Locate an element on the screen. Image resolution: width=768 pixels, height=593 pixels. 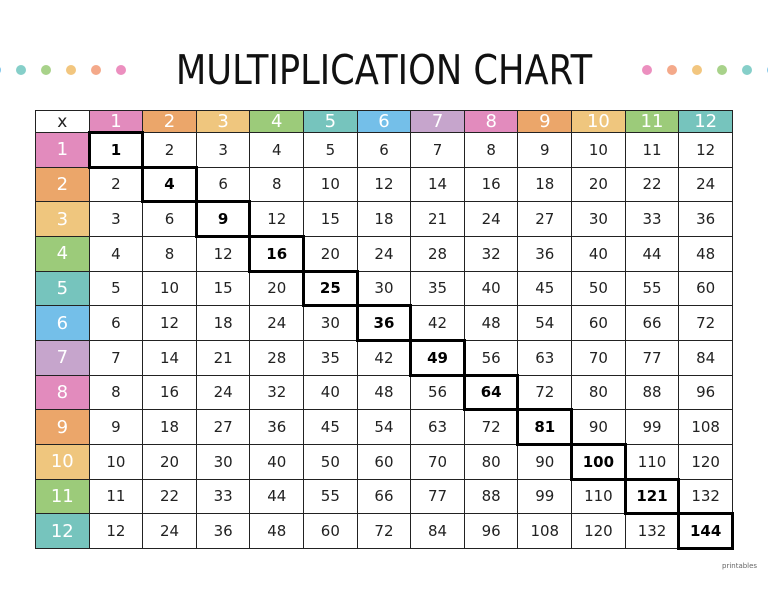
product-cell: 90 is located at coordinates (598, 427).